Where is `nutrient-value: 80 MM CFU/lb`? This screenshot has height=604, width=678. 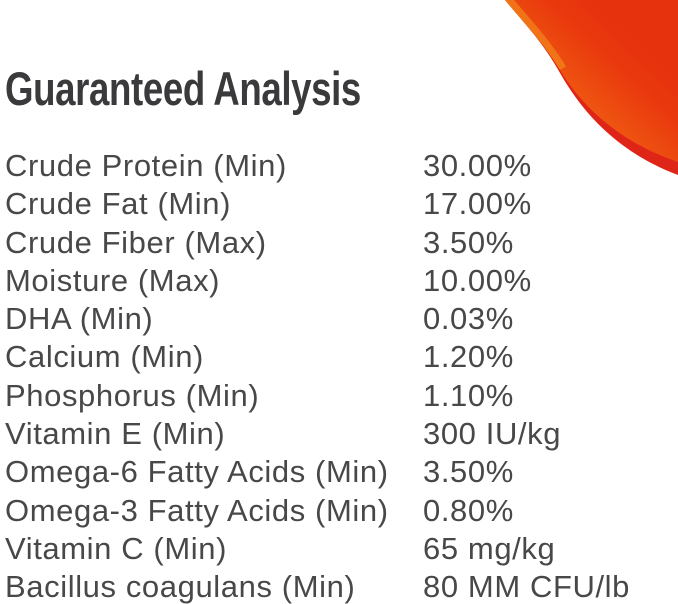 nutrient-value: 80 MM CFU/lb is located at coordinates (527, 586).